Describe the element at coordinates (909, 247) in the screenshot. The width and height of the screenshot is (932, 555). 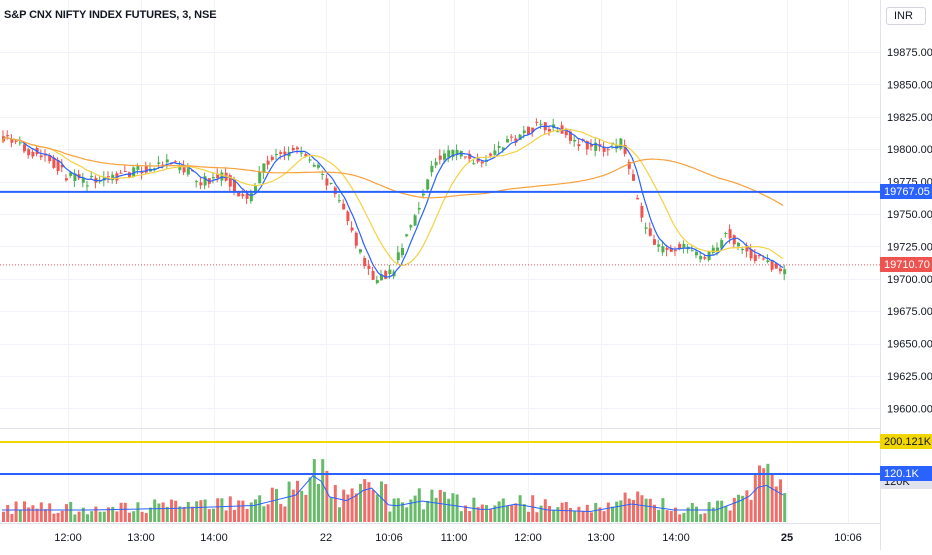
I see `price-tick-label: 19725.00` at that location.